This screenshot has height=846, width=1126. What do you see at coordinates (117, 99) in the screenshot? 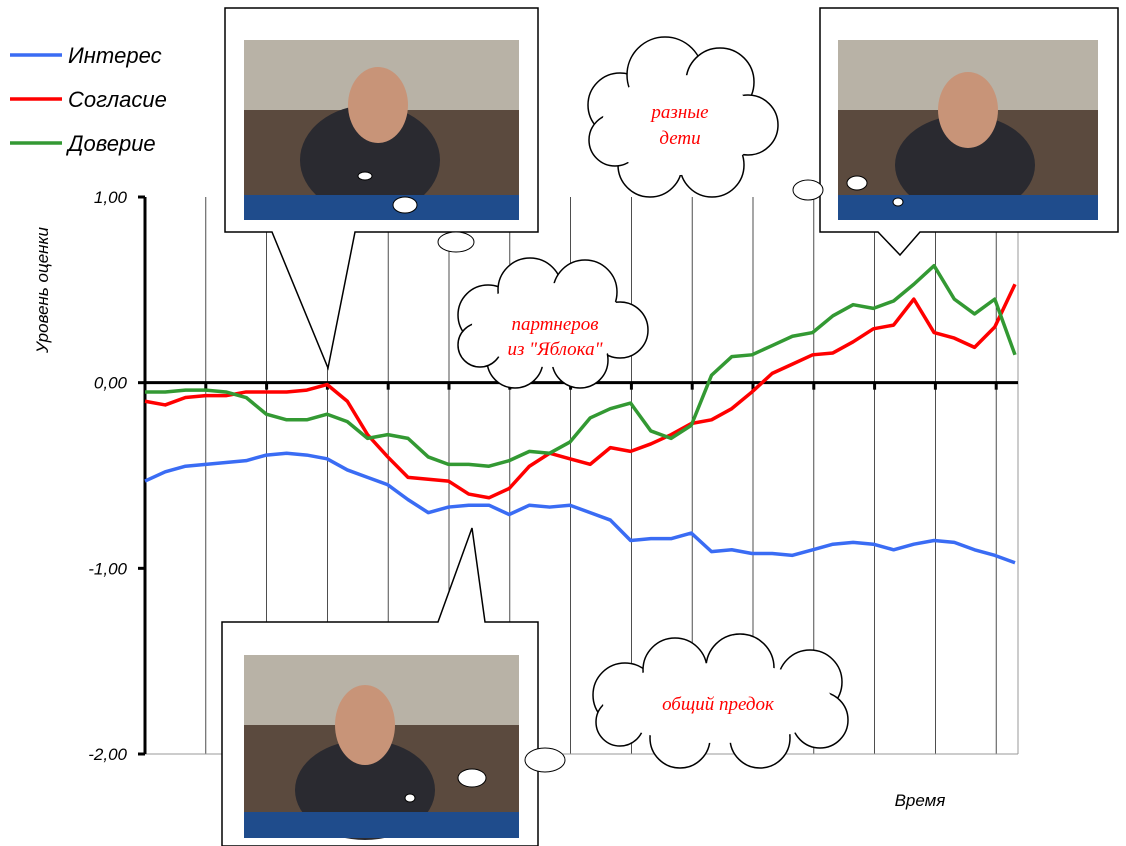
I see `legend-label: Согласие` at bounding box center [117, 99].